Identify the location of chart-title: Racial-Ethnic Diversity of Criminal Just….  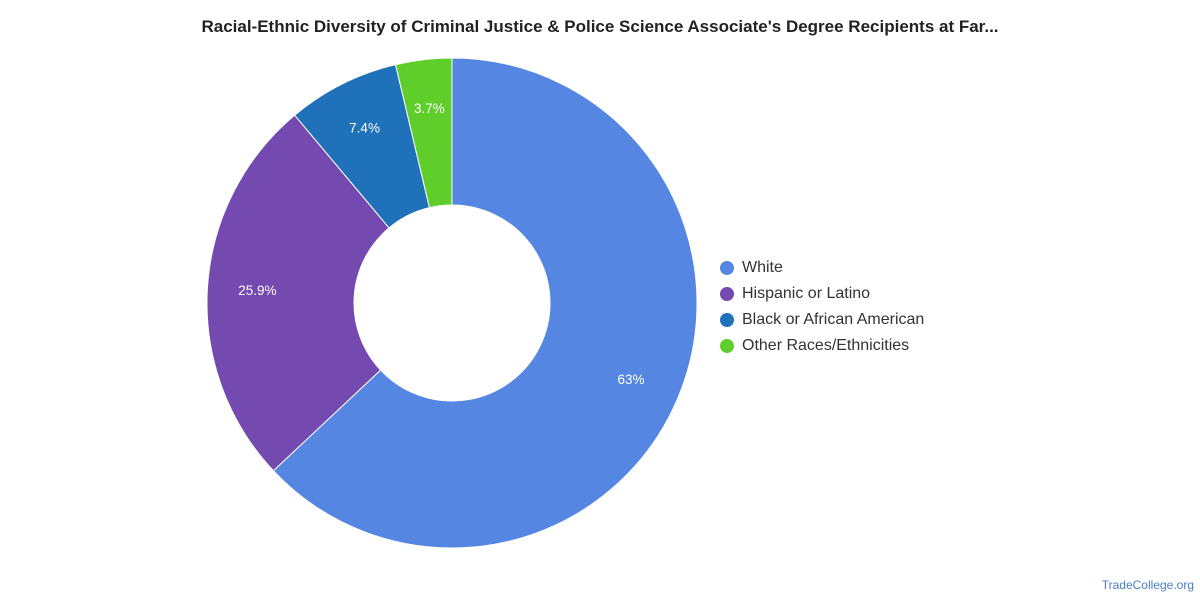
(600, 26).